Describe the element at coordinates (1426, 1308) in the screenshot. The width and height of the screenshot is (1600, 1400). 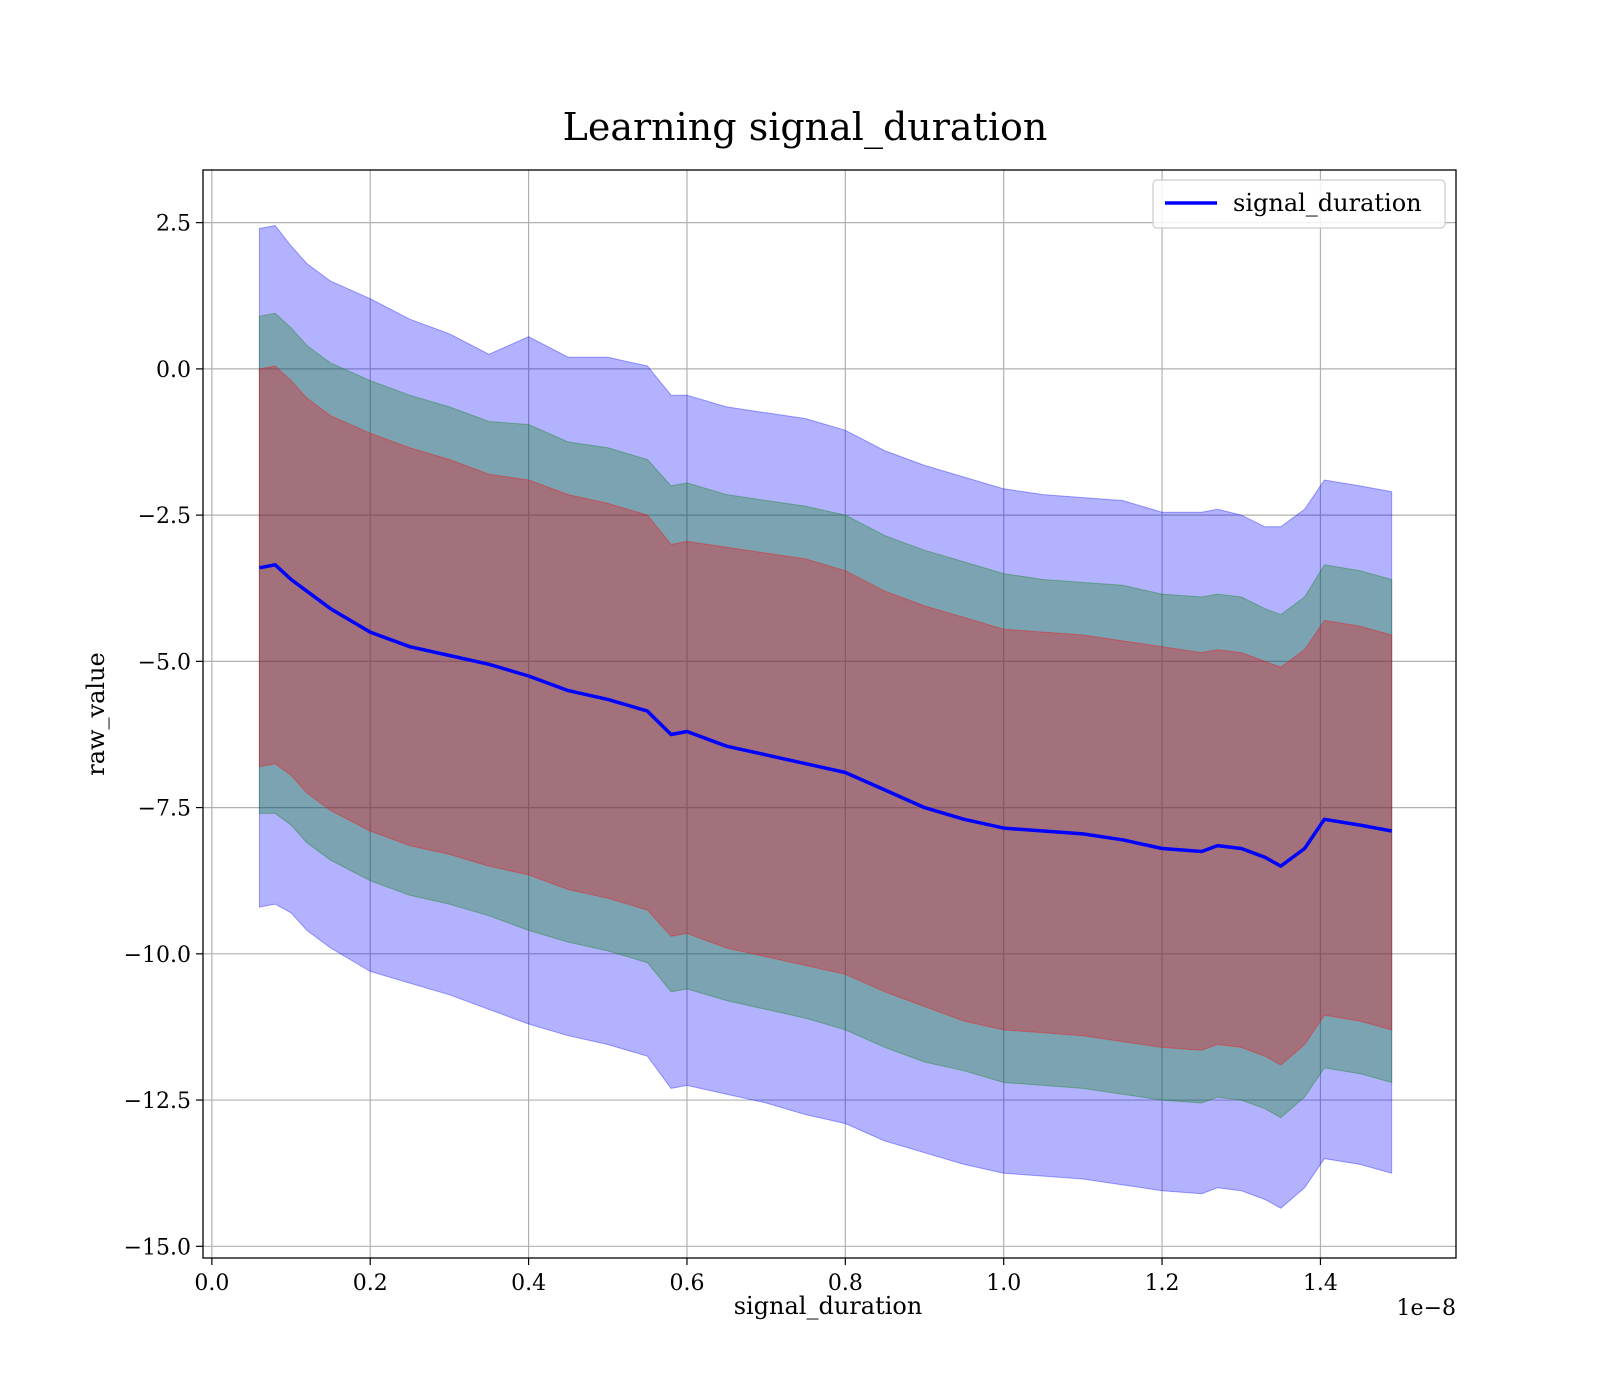
I see `x-axis-offset-label: 1e−8` at that location.